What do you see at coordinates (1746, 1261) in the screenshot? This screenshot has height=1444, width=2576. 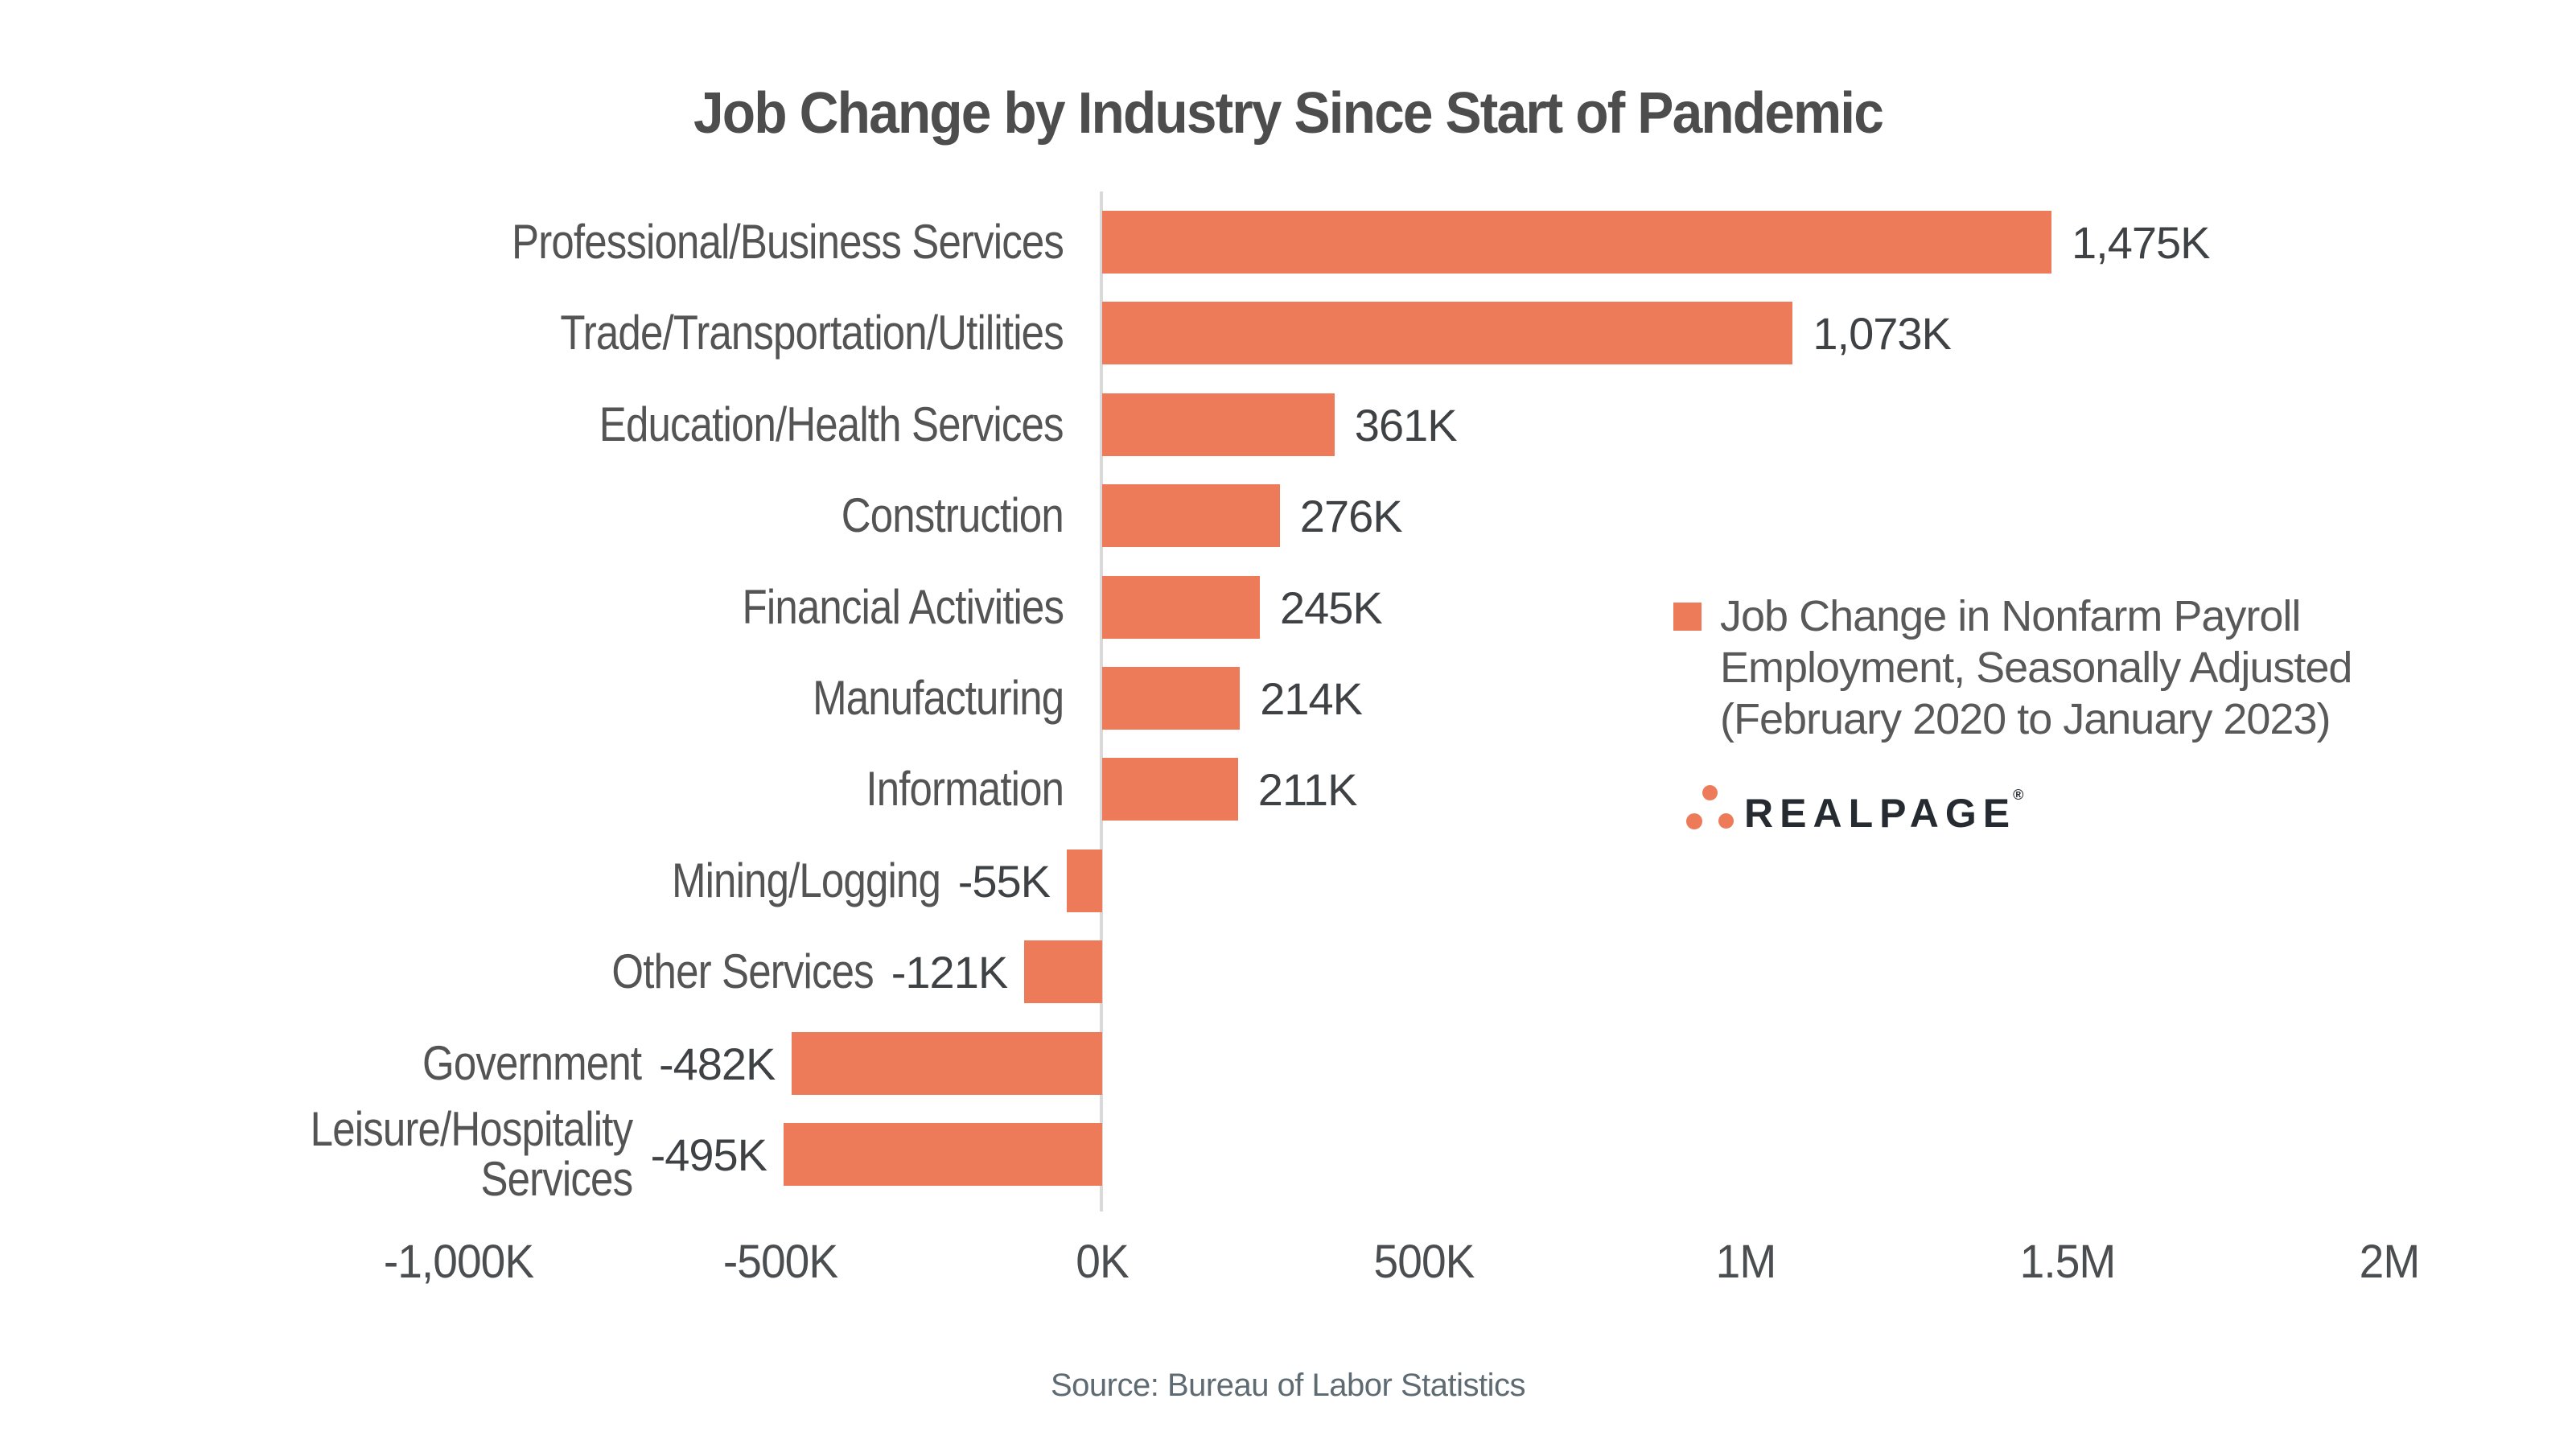 I see `axis-tick-label: 1M` at bounding box center [1746, 1261].